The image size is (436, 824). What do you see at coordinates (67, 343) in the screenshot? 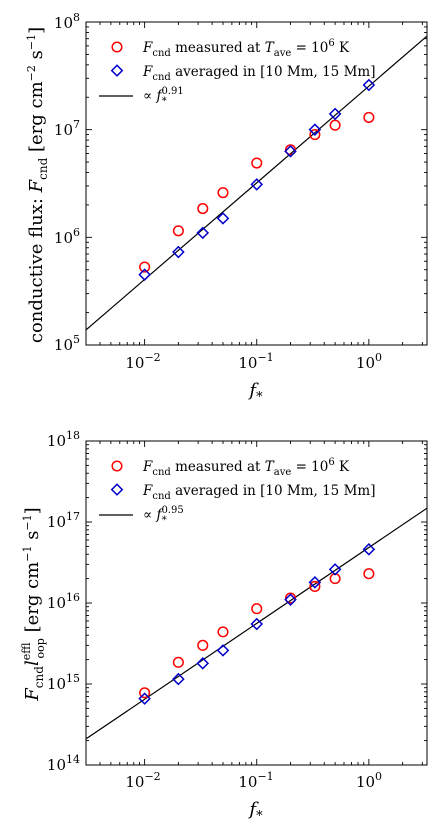
I see `y-tick-label: 10⁵` at bounding box center [67, 343].